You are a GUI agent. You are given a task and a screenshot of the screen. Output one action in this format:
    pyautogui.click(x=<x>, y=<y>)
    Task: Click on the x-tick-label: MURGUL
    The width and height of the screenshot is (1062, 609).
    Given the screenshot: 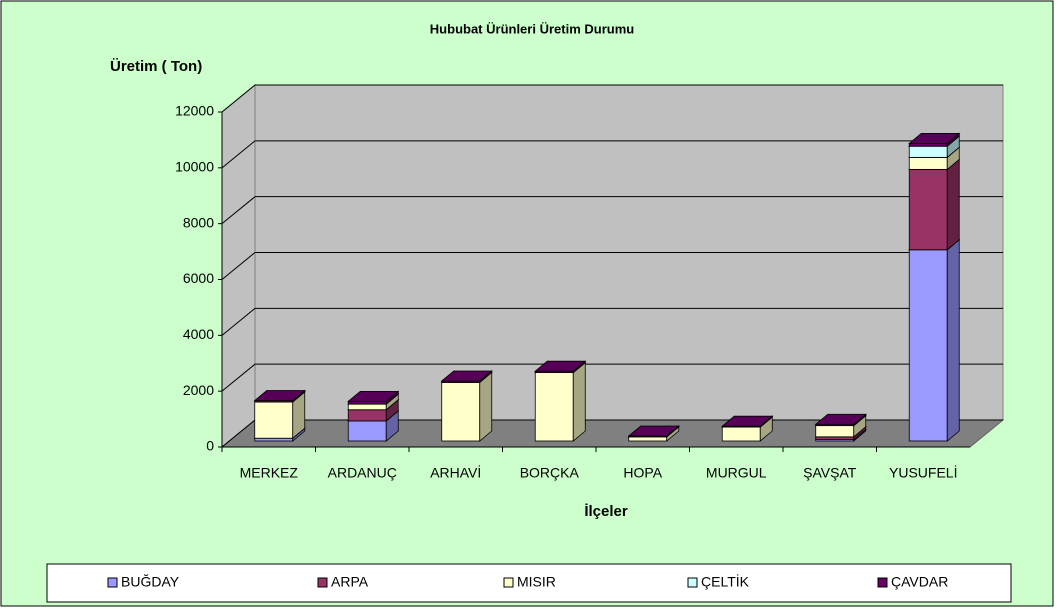 What is the action you would take?
    pyautogui.click(x=736, y=473)
    